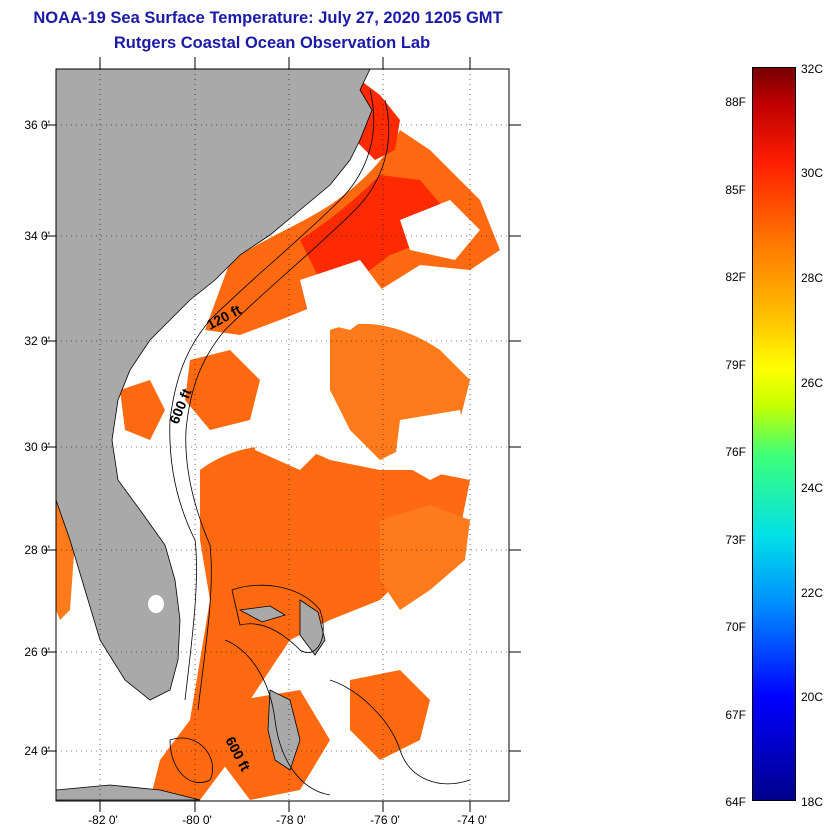 The height and width of the screenshot is (832, 833). What do you see at coordinates (37, 236) in the screenshot?
I see `lat-label-34: 34 0'` at bounding box center [37, 236].